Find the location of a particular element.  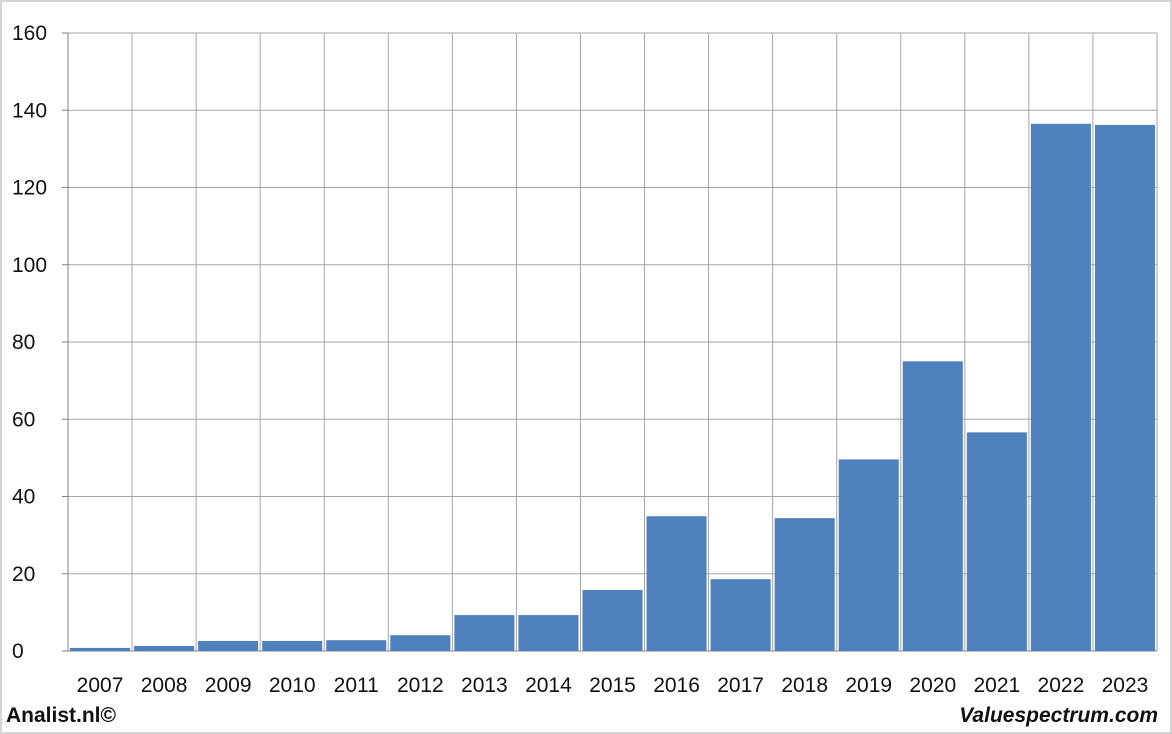

y-tick-label: 120 is located at coordinates (29, 188).